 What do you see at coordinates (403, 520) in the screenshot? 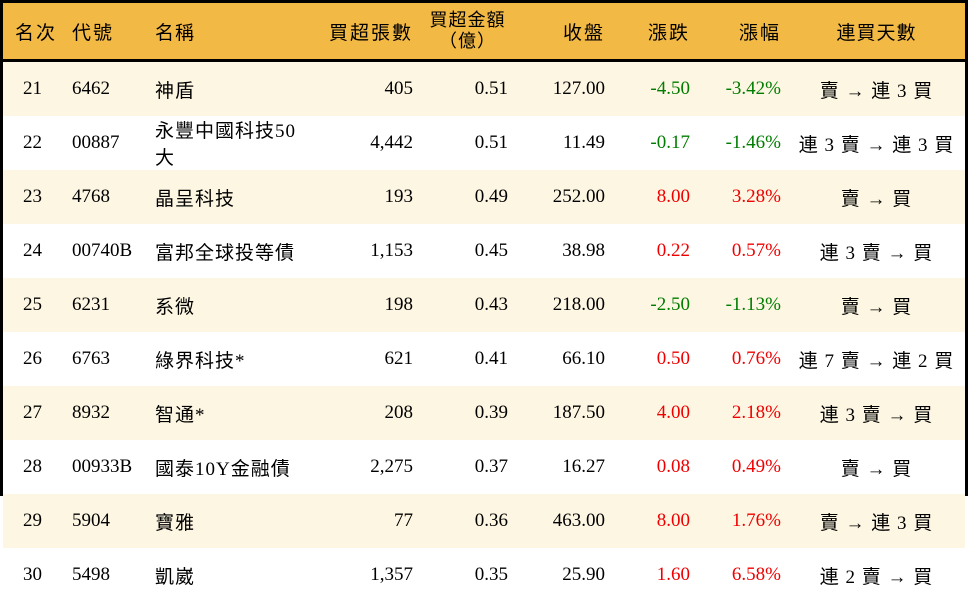
I see `cell-volume: 77` at bounding box center [403, 520].